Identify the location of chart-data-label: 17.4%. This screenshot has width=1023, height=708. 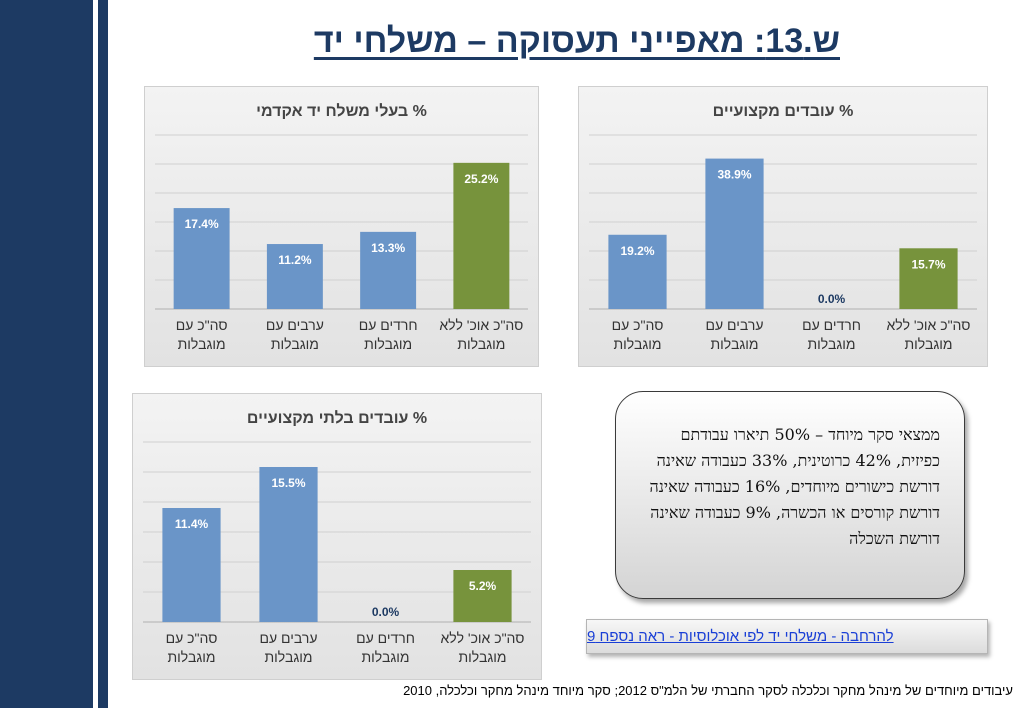
(202, 224).